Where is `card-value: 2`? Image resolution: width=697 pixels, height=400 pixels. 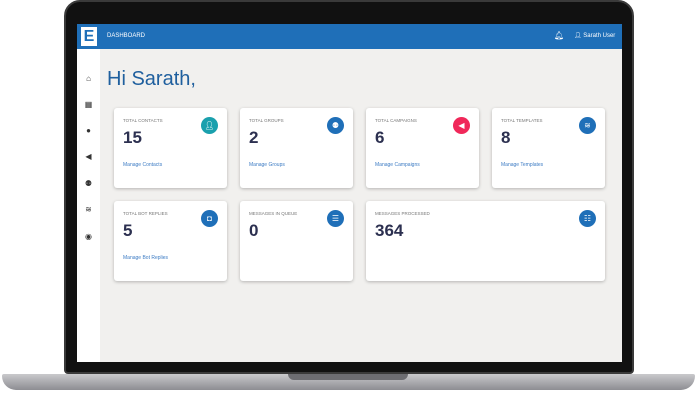 card-value: 2 is located at coordinates (254, 137).